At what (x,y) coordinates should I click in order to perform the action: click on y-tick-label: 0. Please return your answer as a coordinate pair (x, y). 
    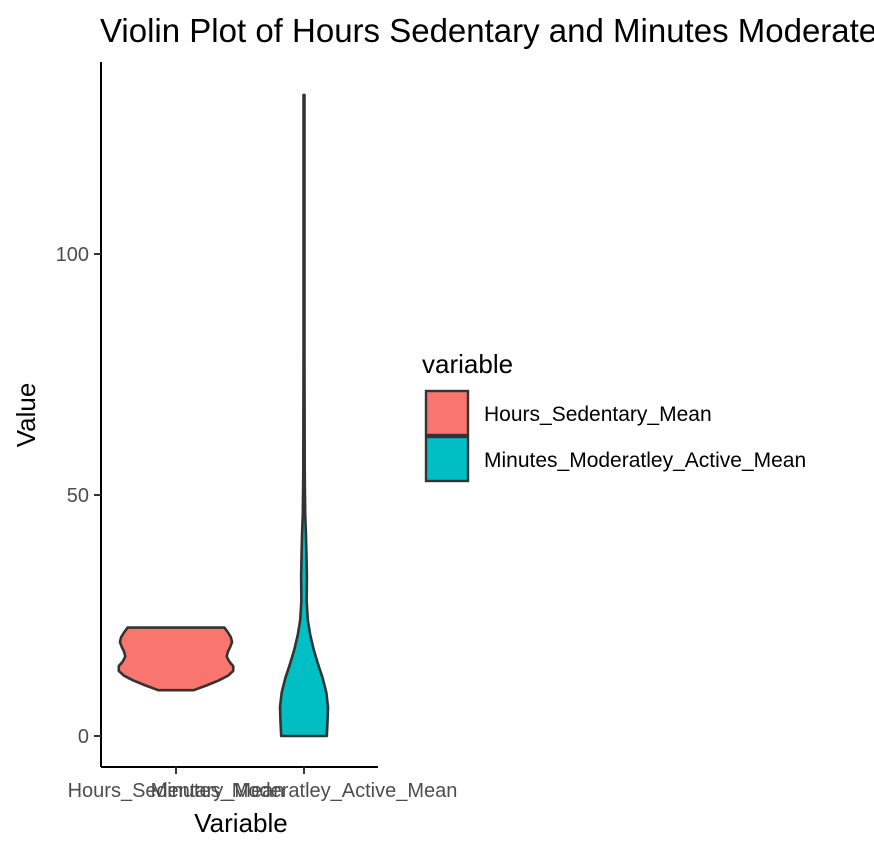
    Looking at the image, I should click on (83, 737).